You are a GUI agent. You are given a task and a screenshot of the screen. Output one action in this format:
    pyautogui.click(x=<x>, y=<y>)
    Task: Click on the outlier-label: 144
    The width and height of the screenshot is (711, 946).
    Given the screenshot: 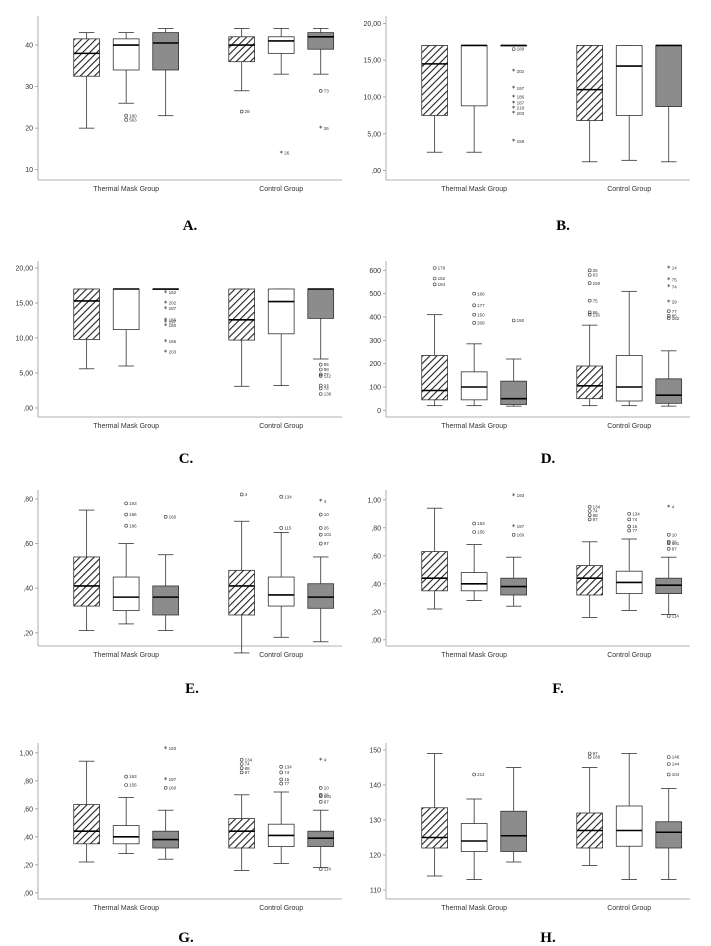 What is the action you would take?
    pyautogui.click(x=676, y=764)
    